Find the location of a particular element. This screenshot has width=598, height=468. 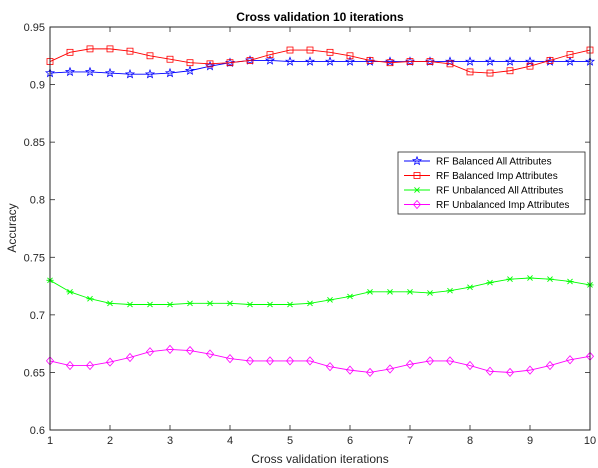

y-tick-label: 0.85 is located at coordinates (34, 143).